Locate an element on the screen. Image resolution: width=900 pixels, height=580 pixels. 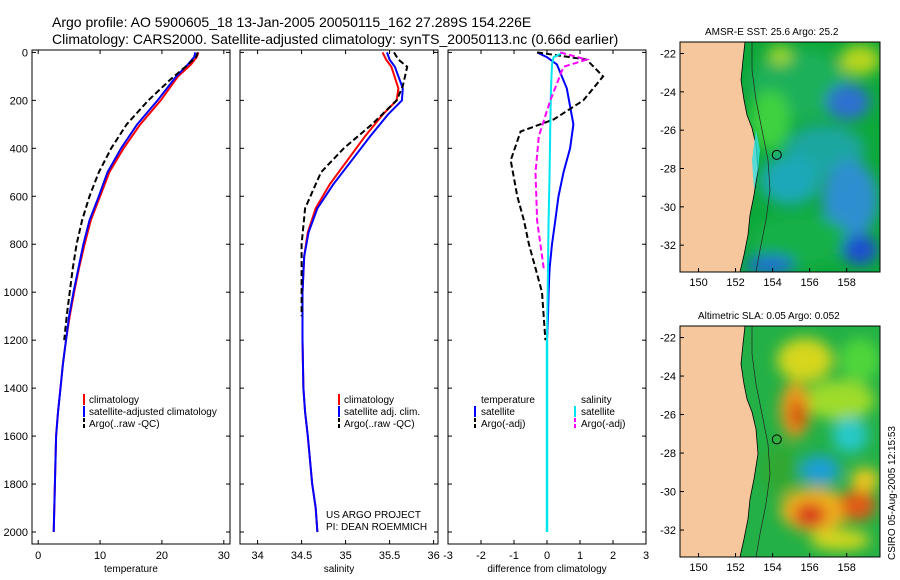
series-temperature-argo-adj- is located at coordinates (557, 196).